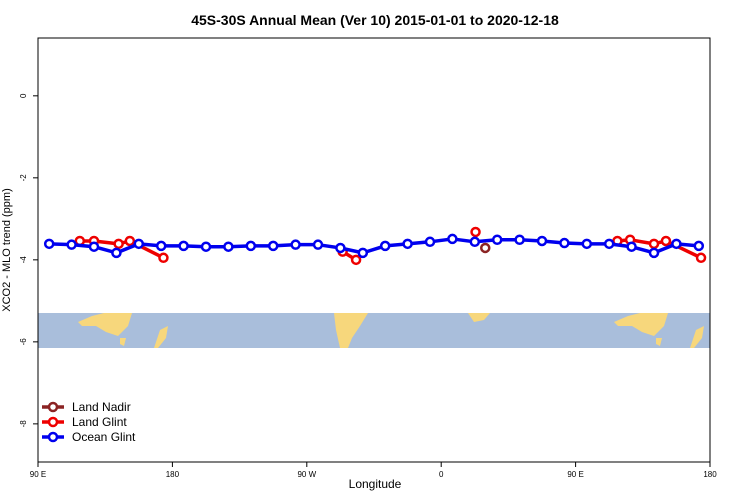  I want to click on y-tick-label: 0, so click(23, 95).